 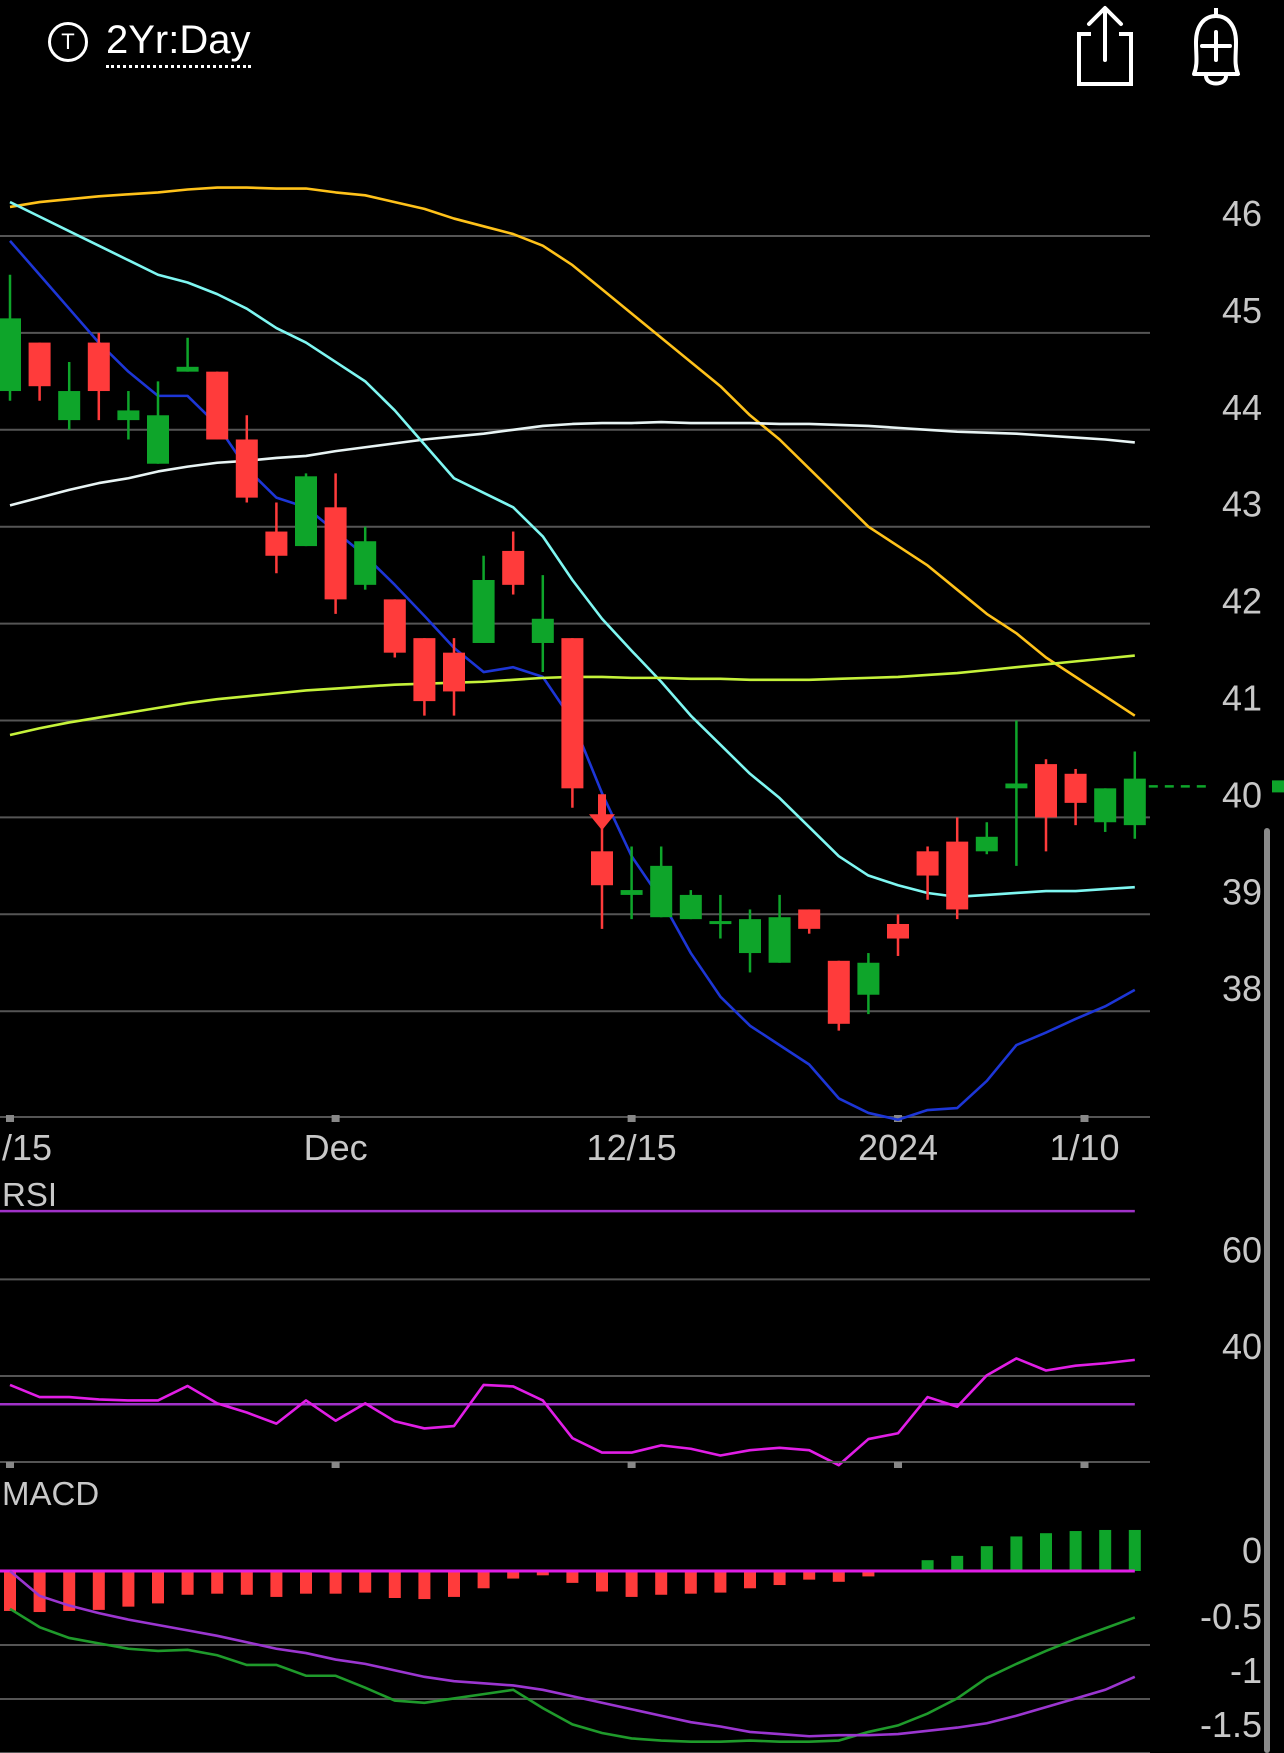 What do you see at coordinates (1242, 1249) in the screenshot?
I see `rsi-axis-label: 60` at bounding box center [1242, 1249].